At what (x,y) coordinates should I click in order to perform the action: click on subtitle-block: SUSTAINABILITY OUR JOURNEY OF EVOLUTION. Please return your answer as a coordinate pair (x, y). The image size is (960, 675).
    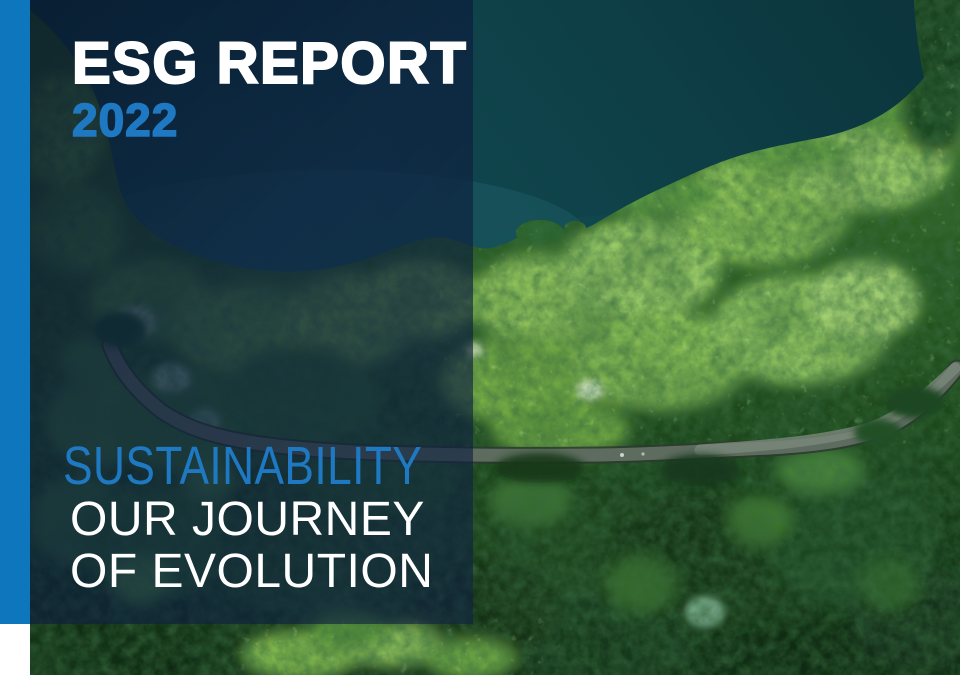
    Looking at the image, I should click on (282, 518).